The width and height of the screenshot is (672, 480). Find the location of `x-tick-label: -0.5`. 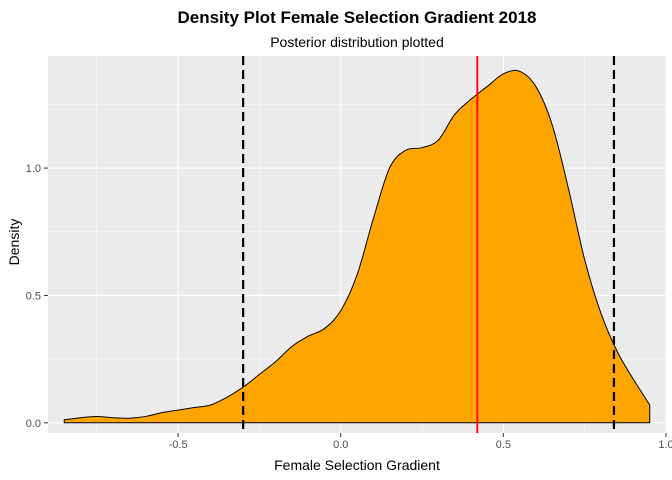

x-tick-label: -0.5 is located at coordinates (178, 445).